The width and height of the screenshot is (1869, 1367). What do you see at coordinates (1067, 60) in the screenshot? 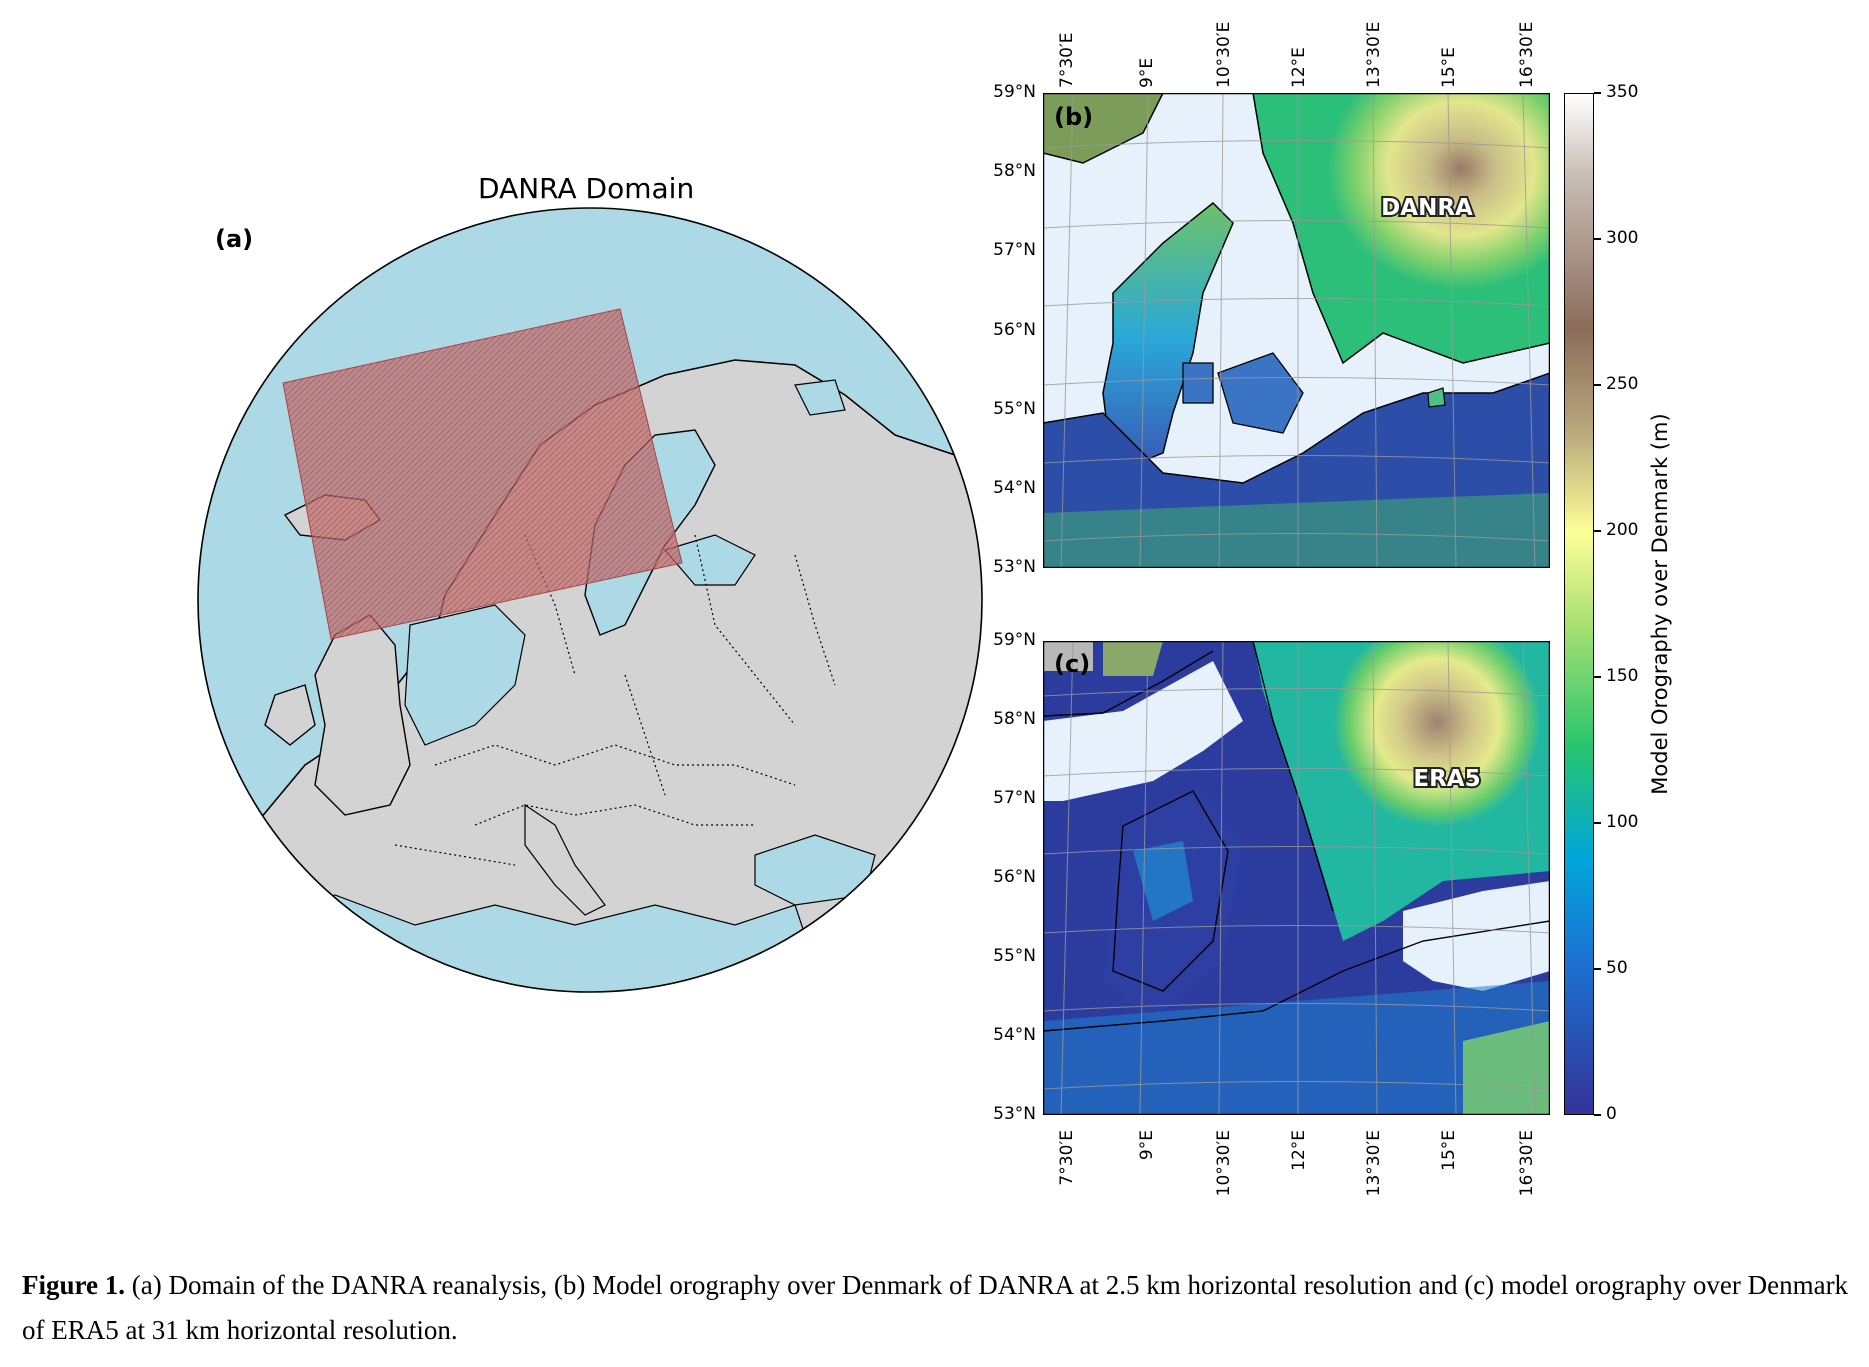
I see `lon-tick-label-top: 7°30′E` at bounding box center [1067, 60].